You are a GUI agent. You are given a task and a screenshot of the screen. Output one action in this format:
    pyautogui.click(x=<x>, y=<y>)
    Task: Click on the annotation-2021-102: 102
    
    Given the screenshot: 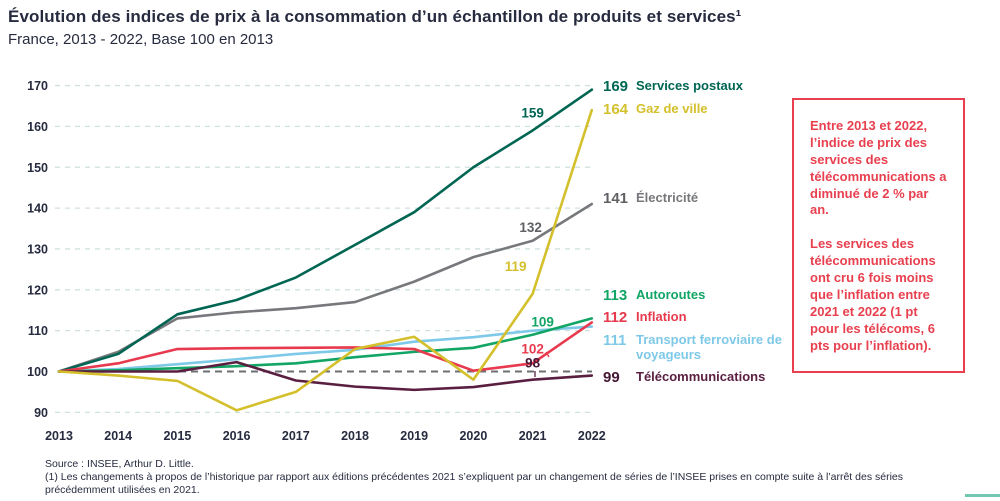 What is the action you would take?
    pyautogui.click(x=532, y=348)
    